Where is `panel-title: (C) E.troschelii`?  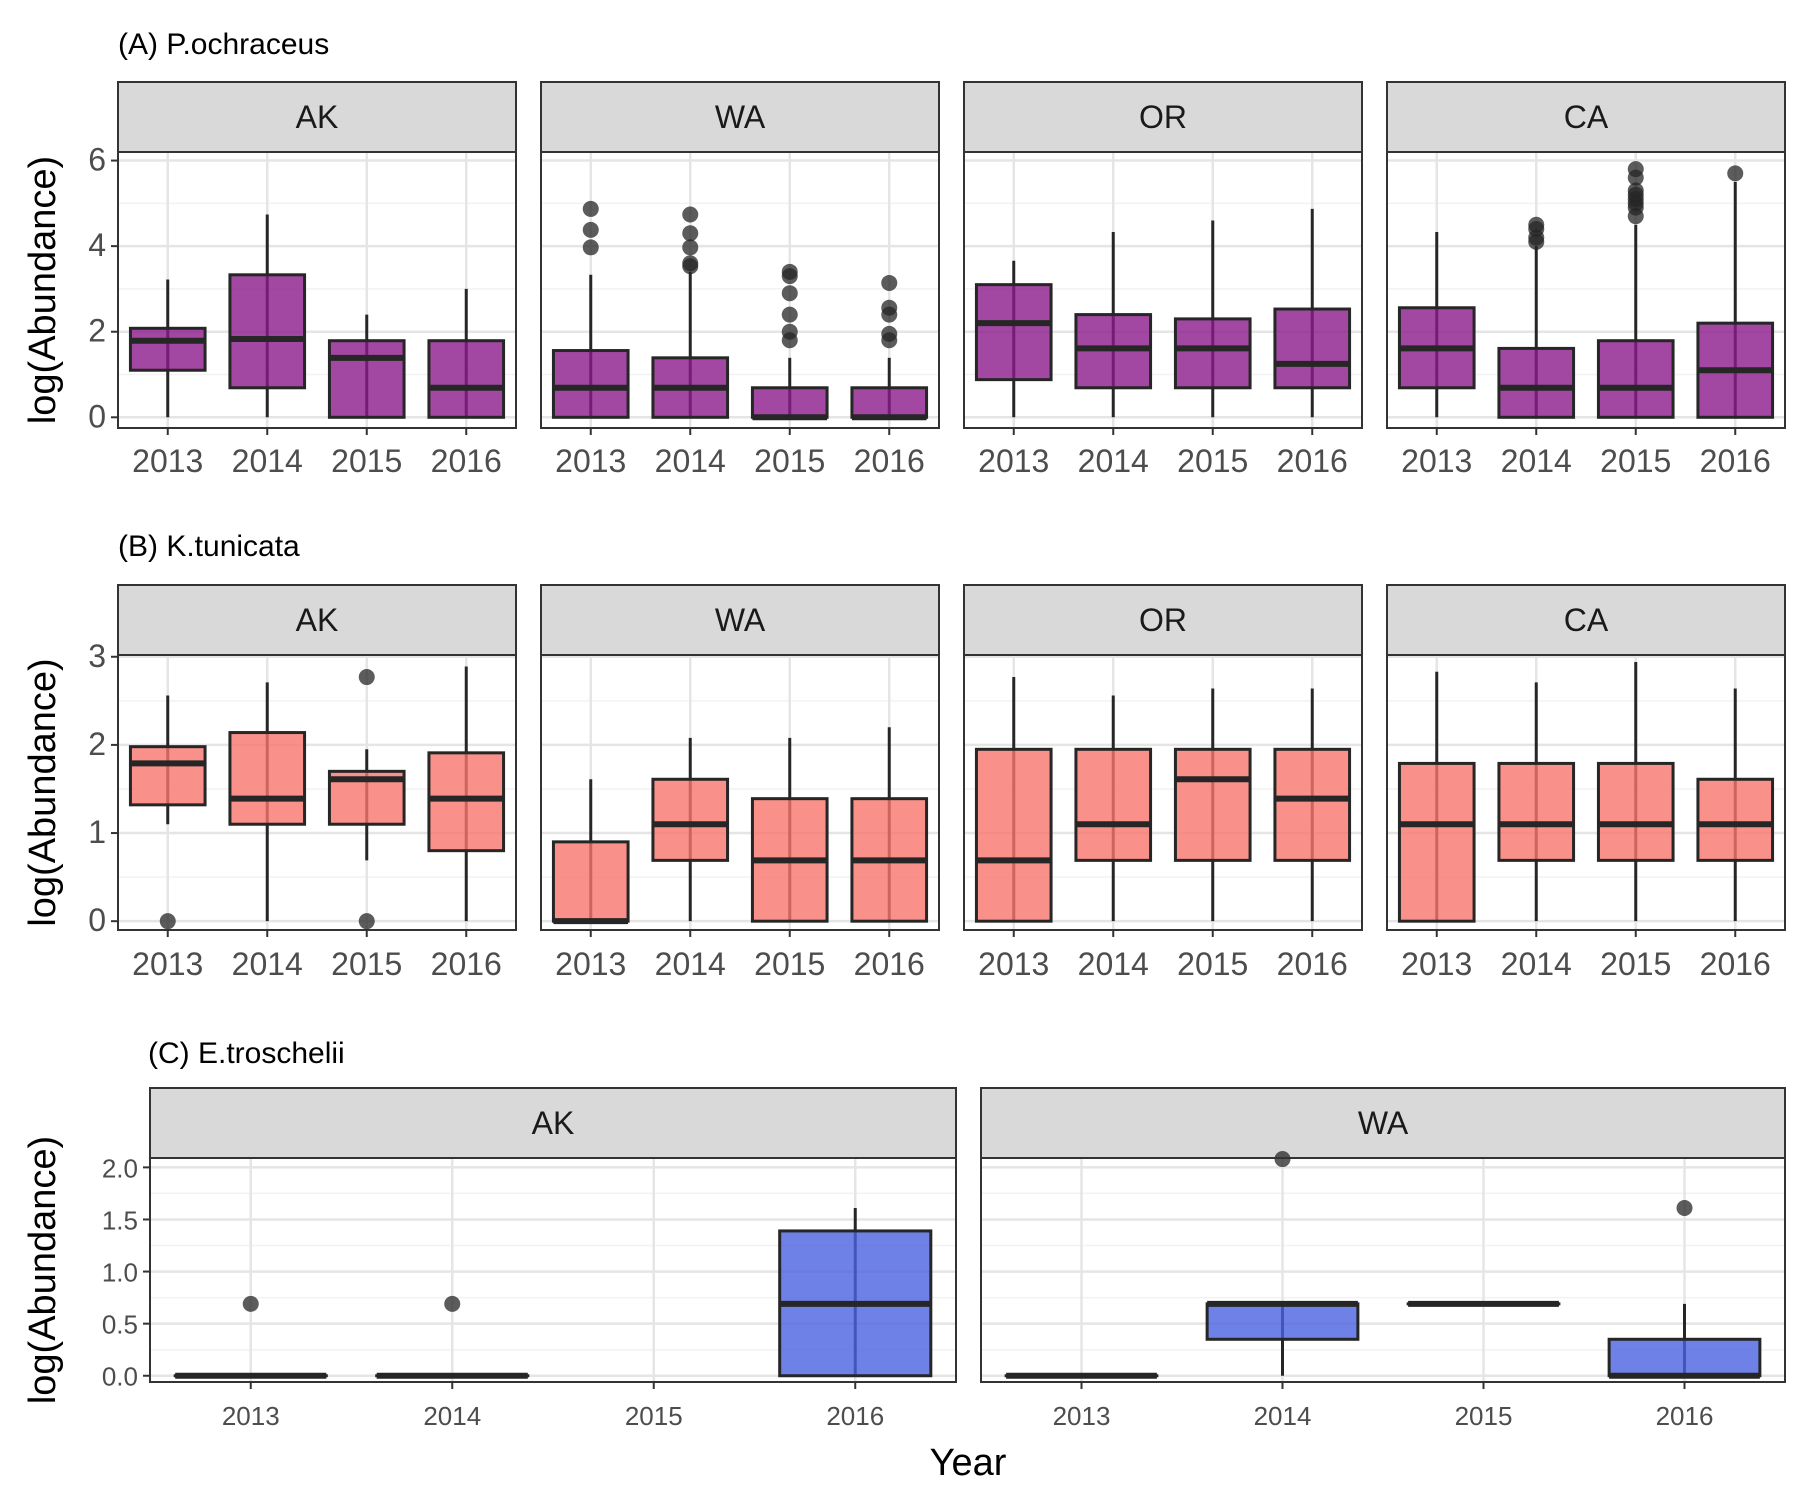 panel-title: (C) E.troschelii is located at coordinates (246, 1053).